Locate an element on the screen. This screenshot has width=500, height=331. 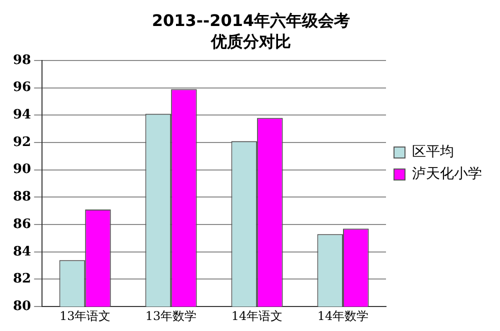
y-tick-label: 92 is located at coordinates (22, 142).